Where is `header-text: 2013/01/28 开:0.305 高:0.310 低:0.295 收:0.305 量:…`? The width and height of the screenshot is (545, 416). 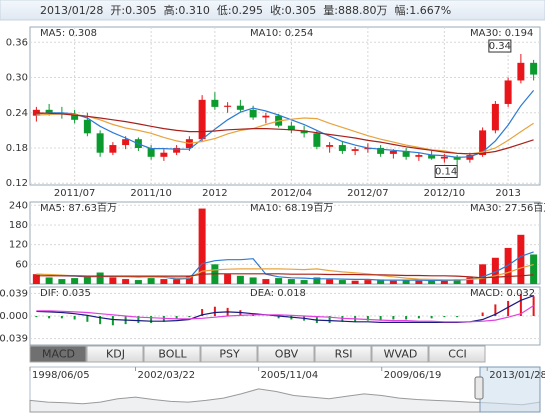 header-text: 2013/01/28 开:0.305 高:0.310 低:0.295 收:0.305 量:… is located at coordinates (245, 10).